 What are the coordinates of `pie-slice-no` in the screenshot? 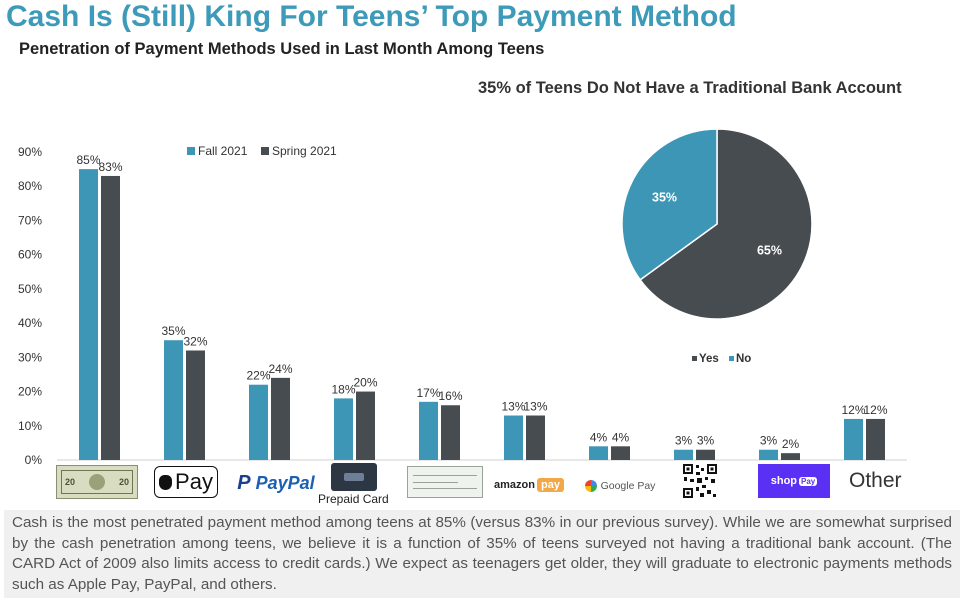 It's located at (669, 204).